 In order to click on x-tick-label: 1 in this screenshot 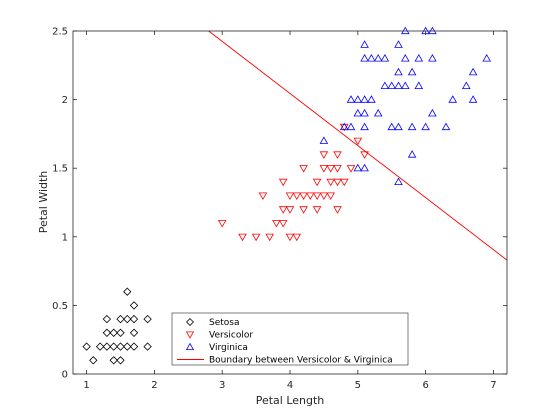, I will do `click(86, 385)`.